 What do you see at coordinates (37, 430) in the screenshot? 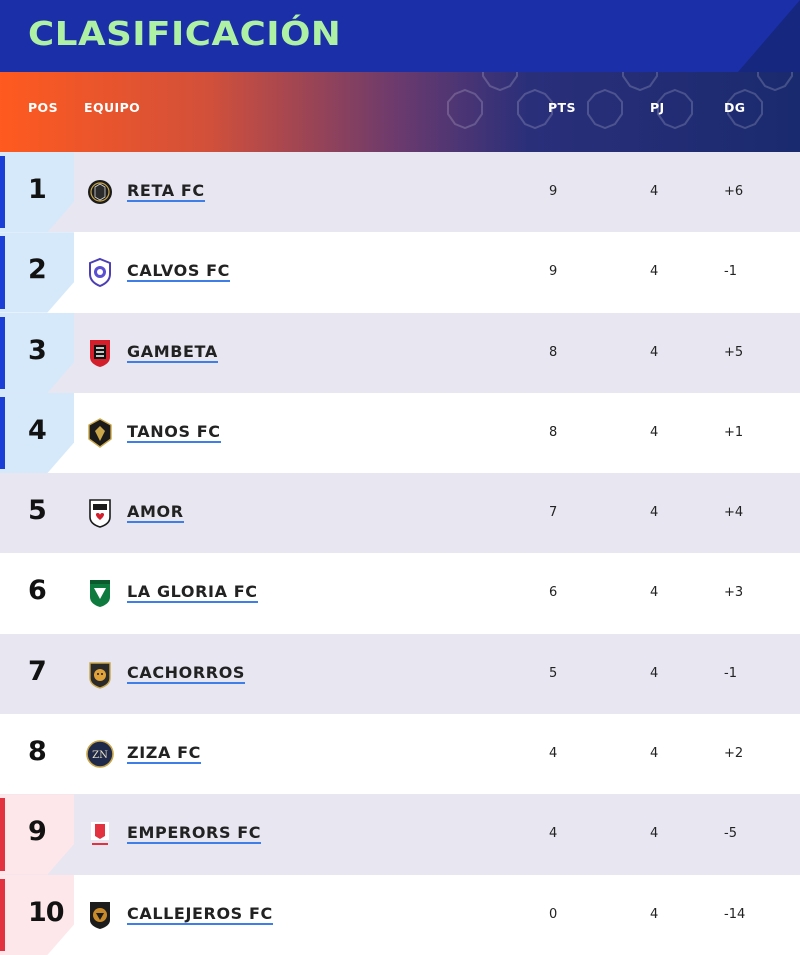
I see `position-number: 4` at bounding box center [37, 430].